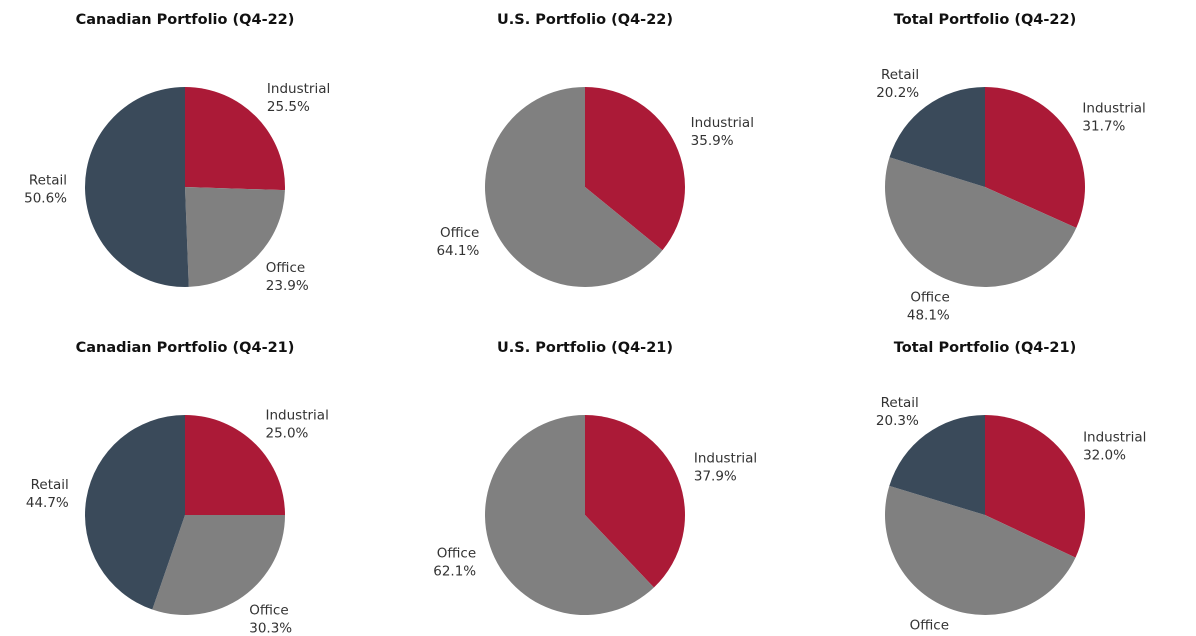 Image resolution: width=1196 pixels, height=636 pixels. Describe the element at coordinates (457, 251) in the screenshot. I see `slice-value-label: 64.1%` at that location.